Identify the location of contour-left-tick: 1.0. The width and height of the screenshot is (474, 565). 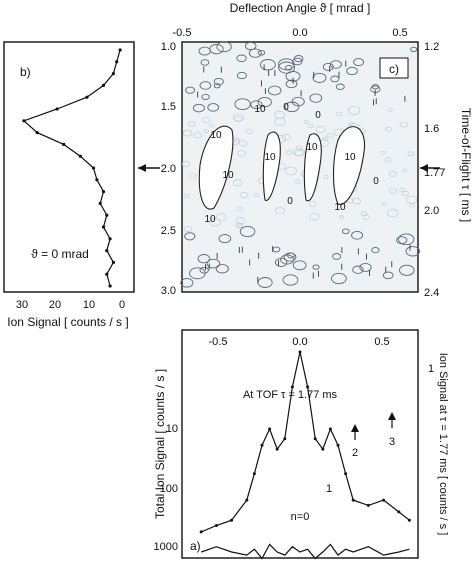
(168, 47).